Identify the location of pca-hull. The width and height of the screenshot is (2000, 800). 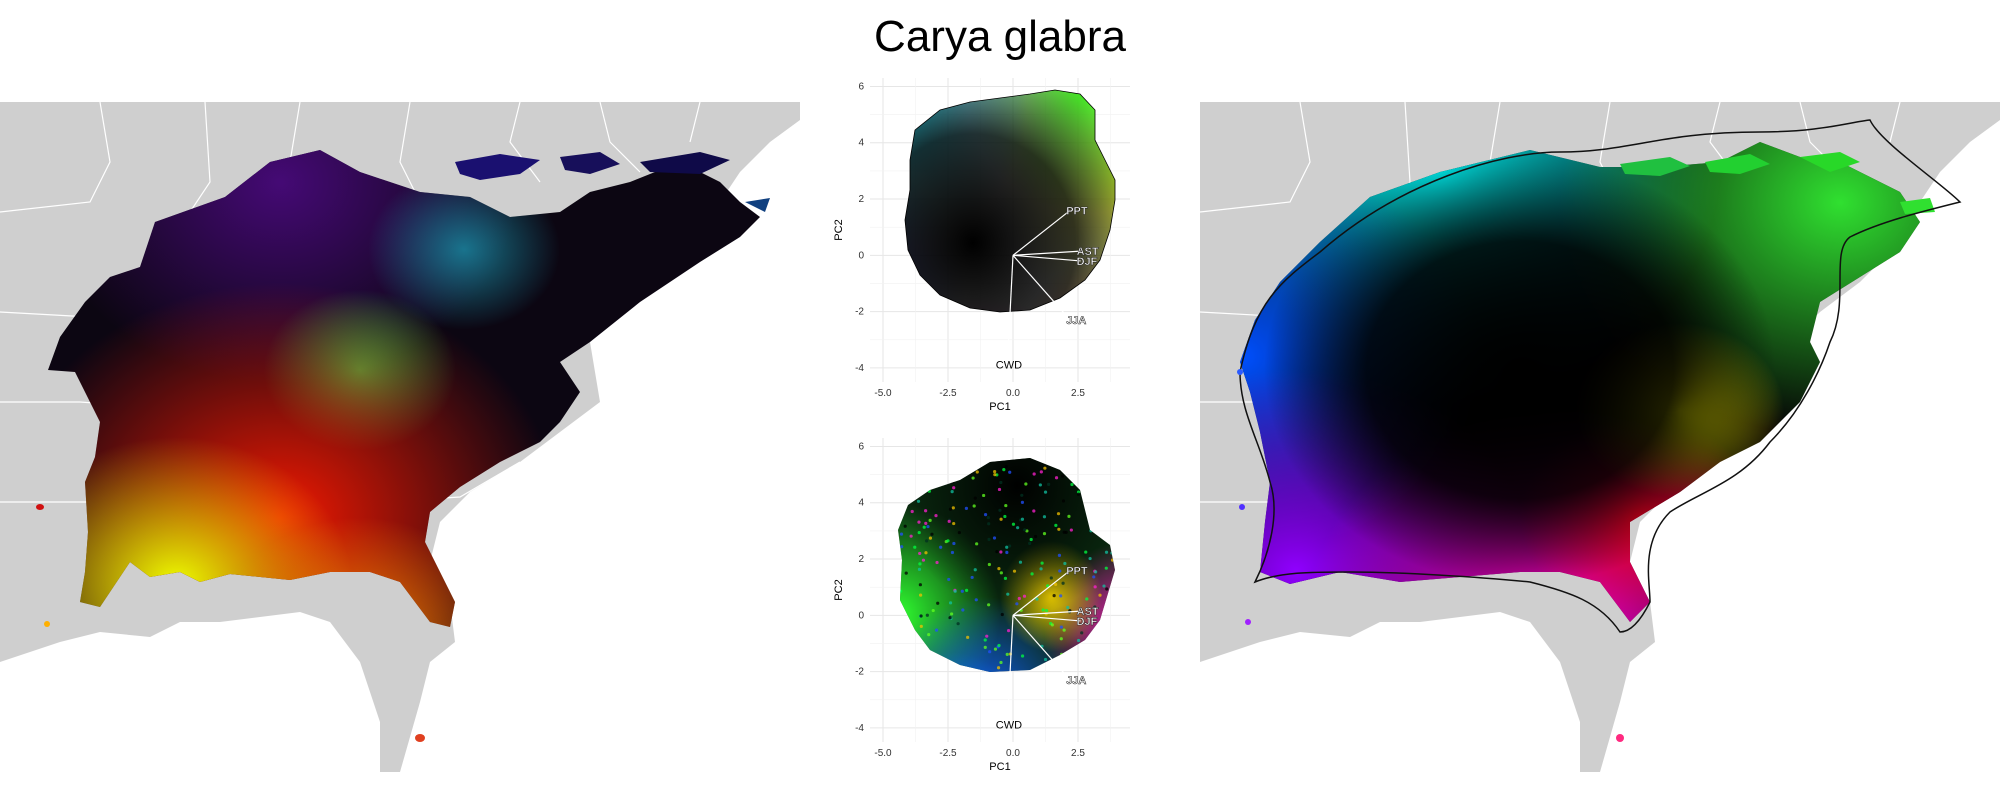
(1010, 201).